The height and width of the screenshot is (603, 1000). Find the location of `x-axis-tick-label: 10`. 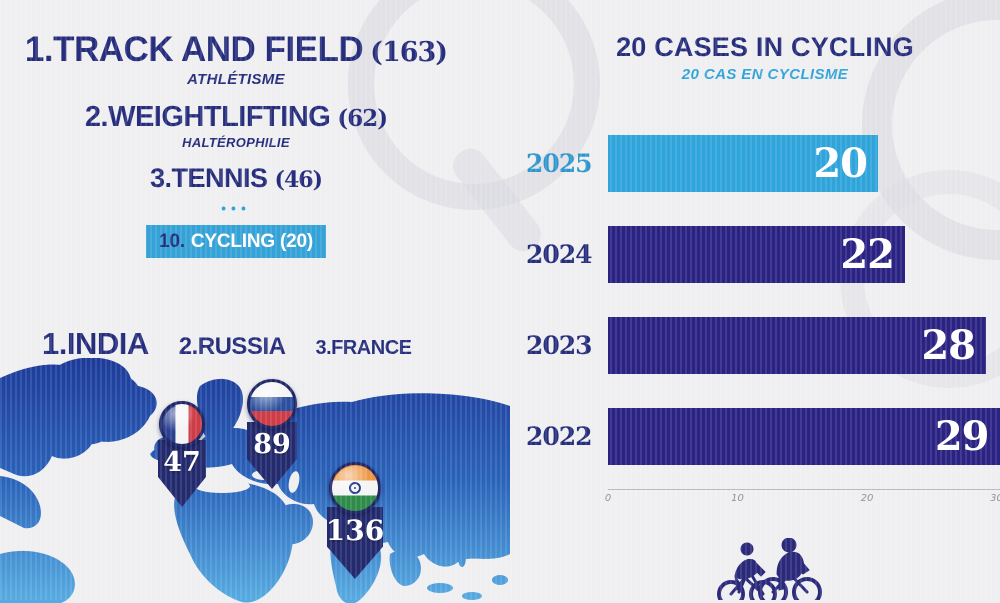

x-axis-tick-label: 10 is located at coordinates (737, 498).